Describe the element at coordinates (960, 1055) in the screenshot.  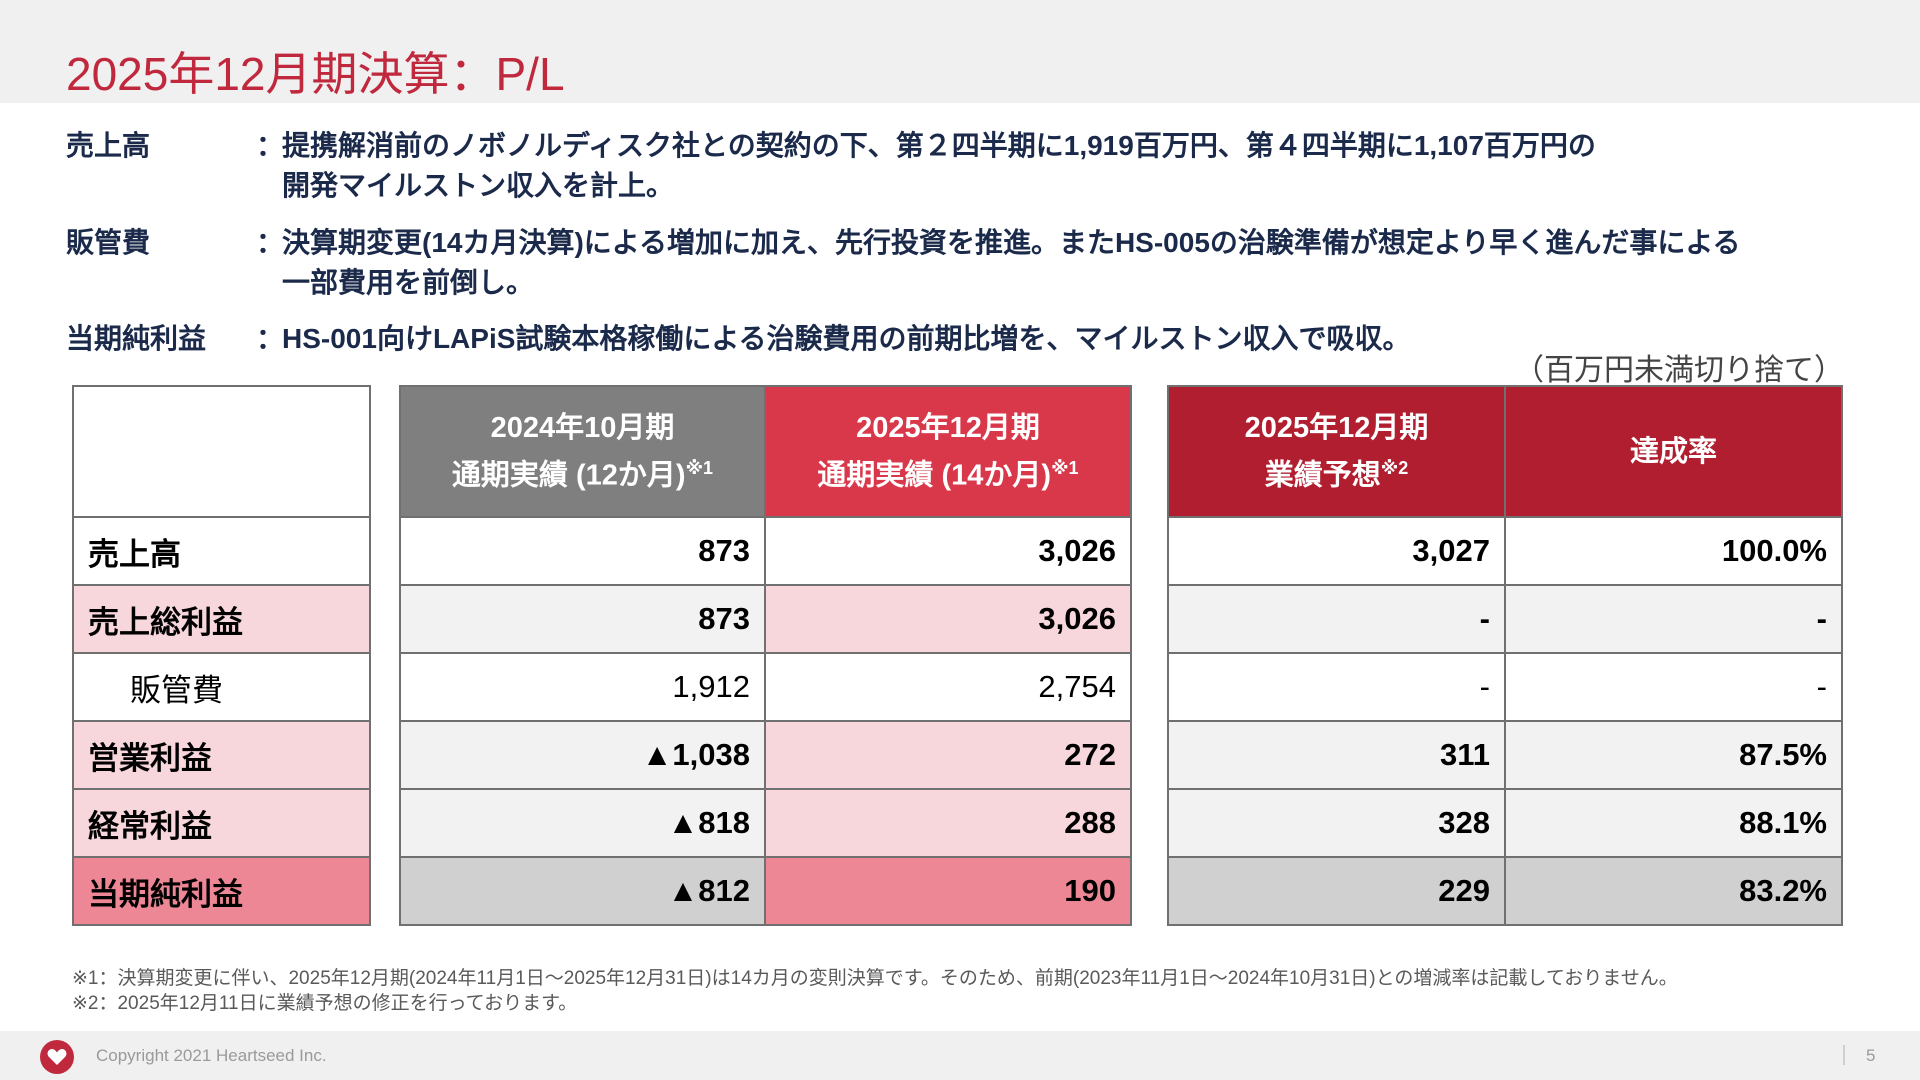
I see `footer-bar` at that location.